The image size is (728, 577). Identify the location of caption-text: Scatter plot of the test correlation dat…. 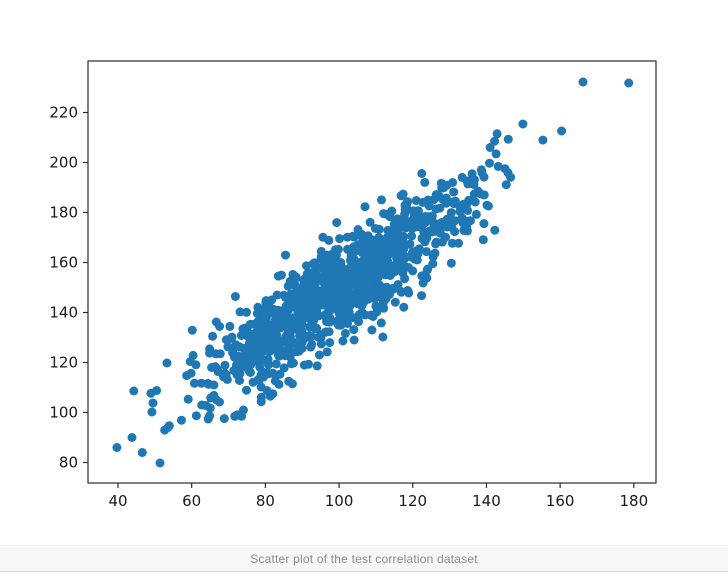
(364, 558).